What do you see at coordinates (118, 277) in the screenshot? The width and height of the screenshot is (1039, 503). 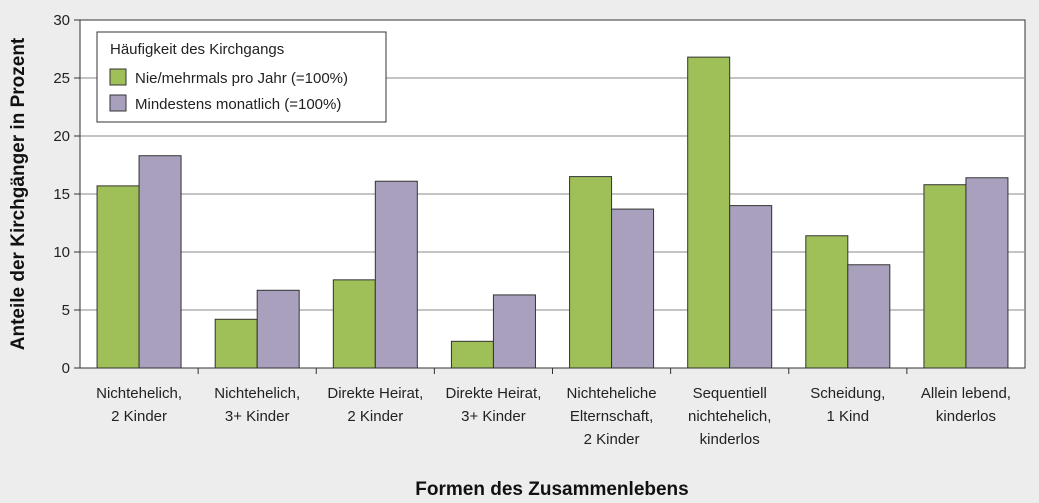 I see `bar-series1-cat1` at bounding box center [118, 277].